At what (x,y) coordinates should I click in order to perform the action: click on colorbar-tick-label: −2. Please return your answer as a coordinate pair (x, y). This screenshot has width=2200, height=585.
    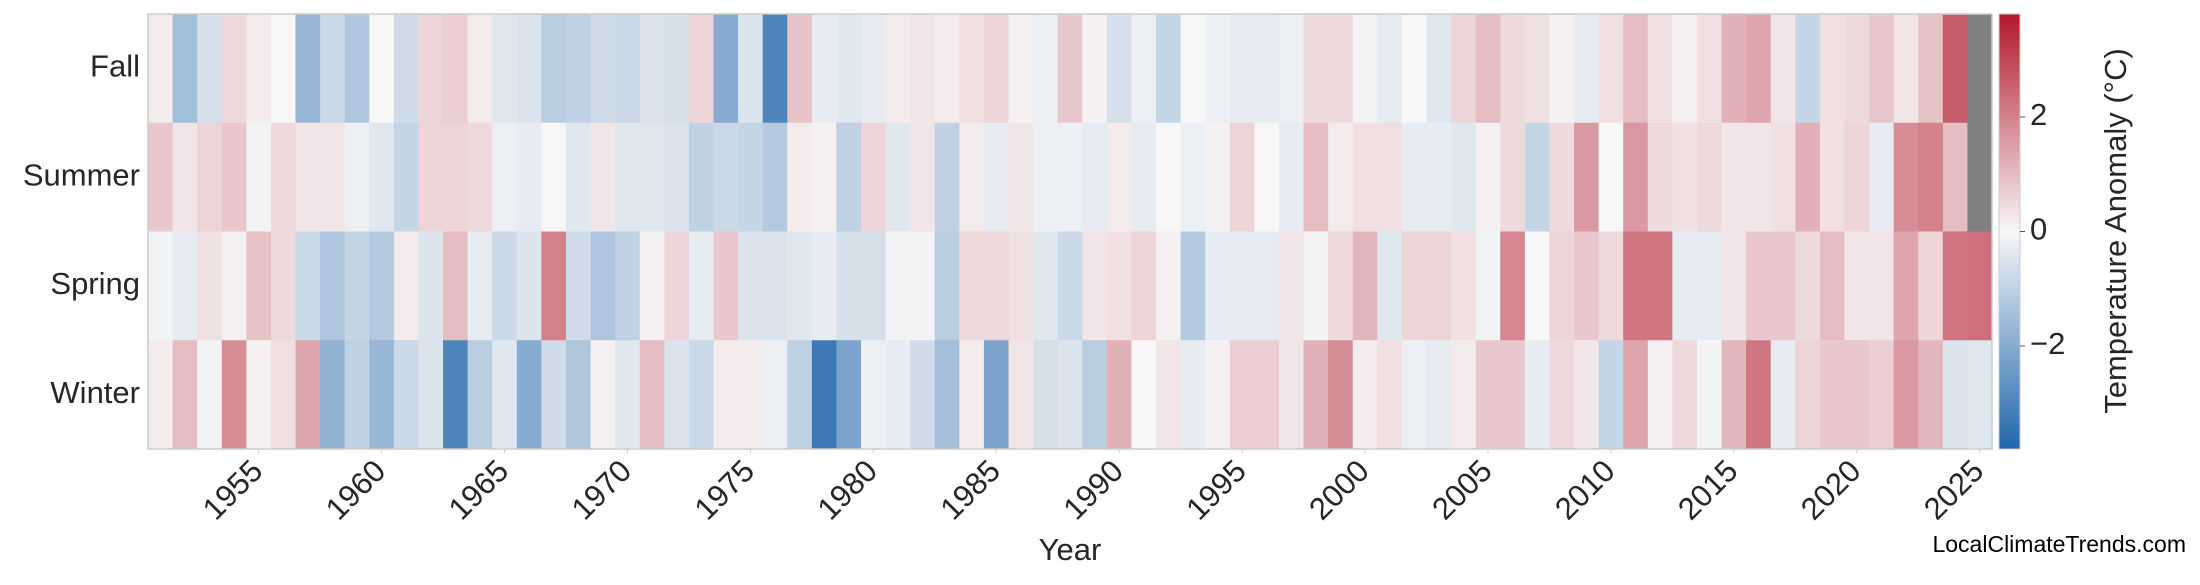
    Looking at the image, I should click on (2047, 343).